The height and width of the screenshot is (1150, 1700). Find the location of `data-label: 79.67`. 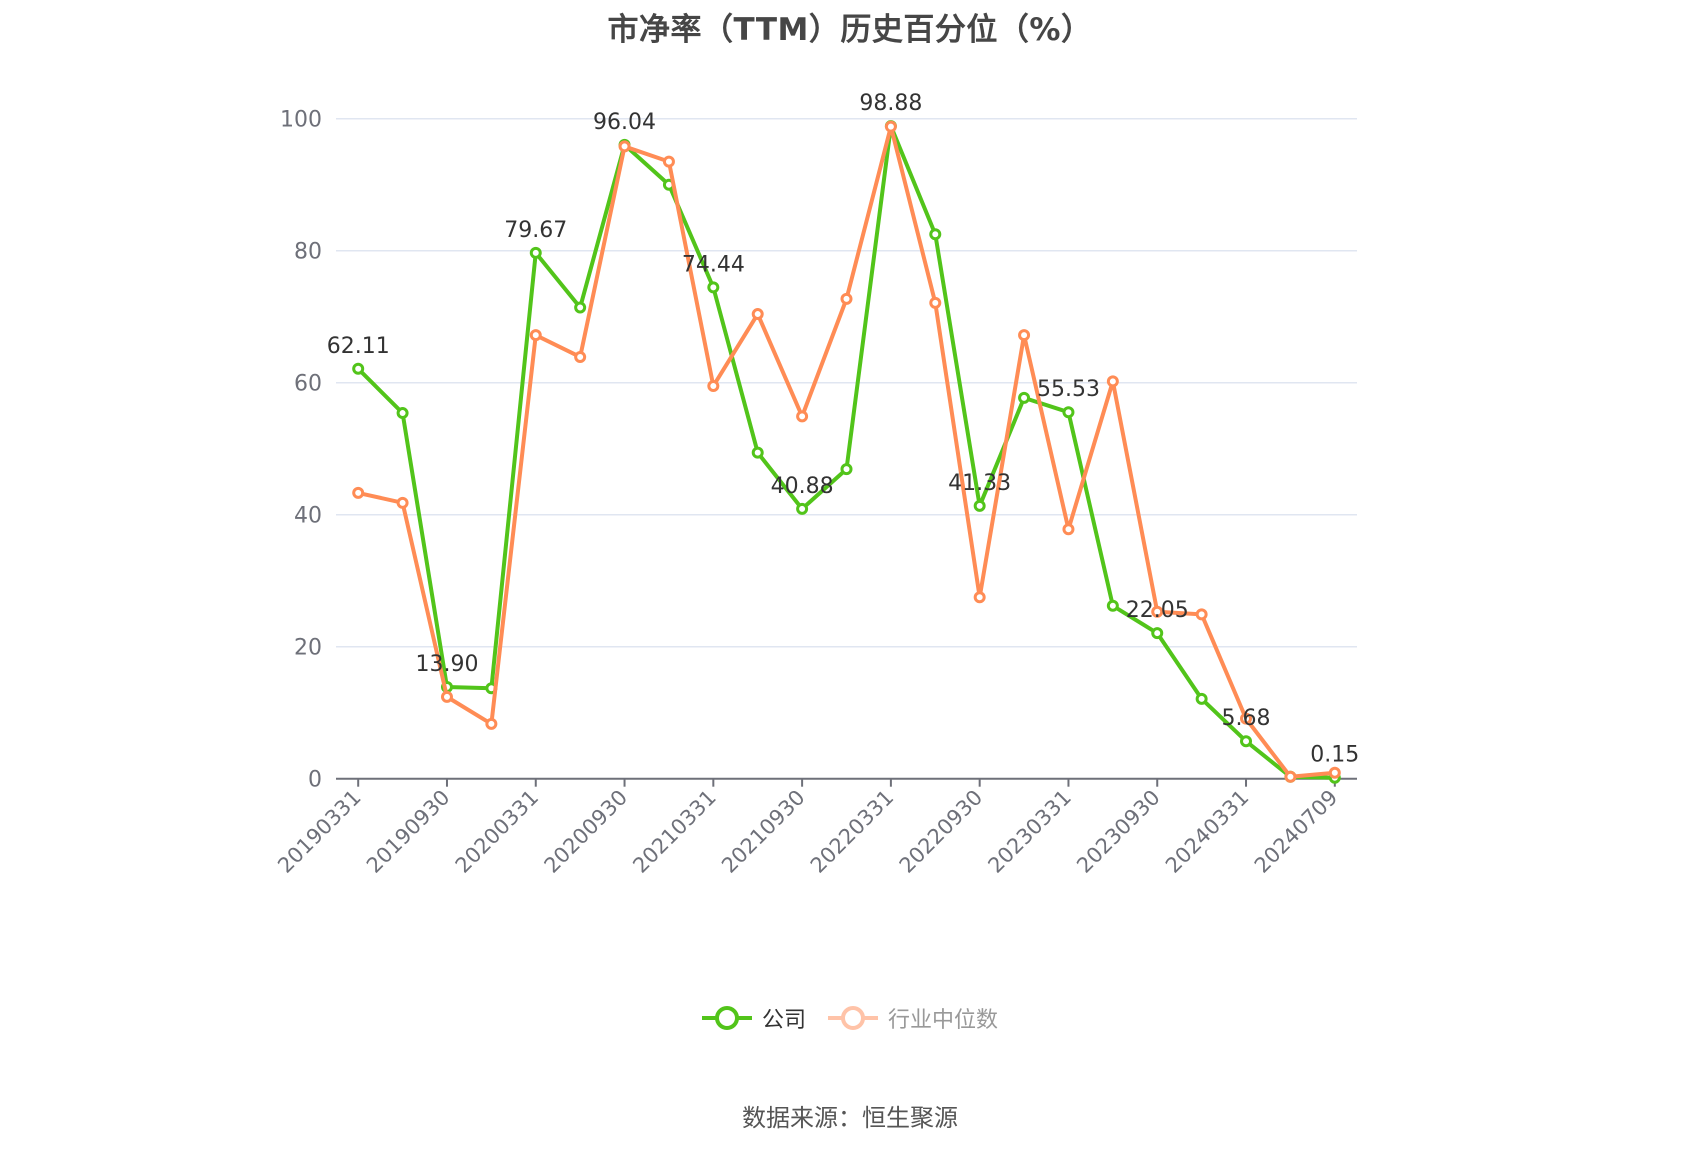

data-label: 79.67 is located at coordinates (535, 230).